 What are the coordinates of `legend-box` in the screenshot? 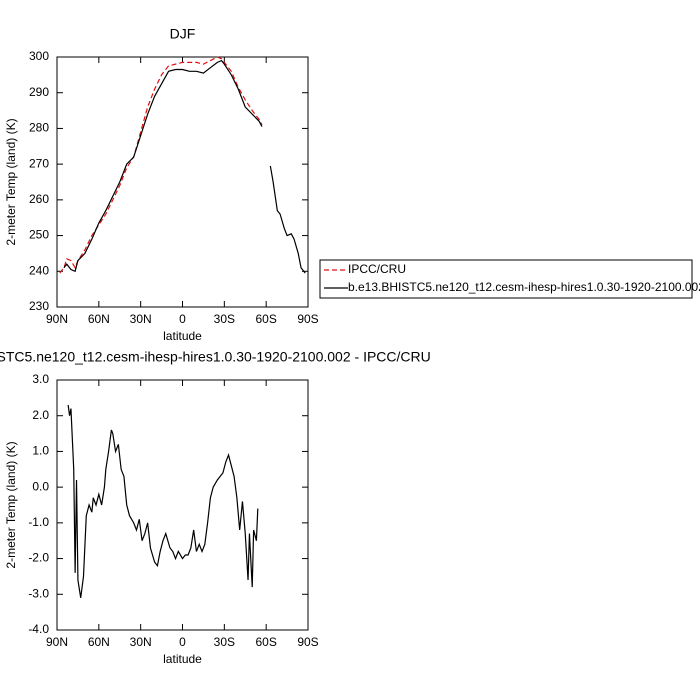 It's located at (506, 279).